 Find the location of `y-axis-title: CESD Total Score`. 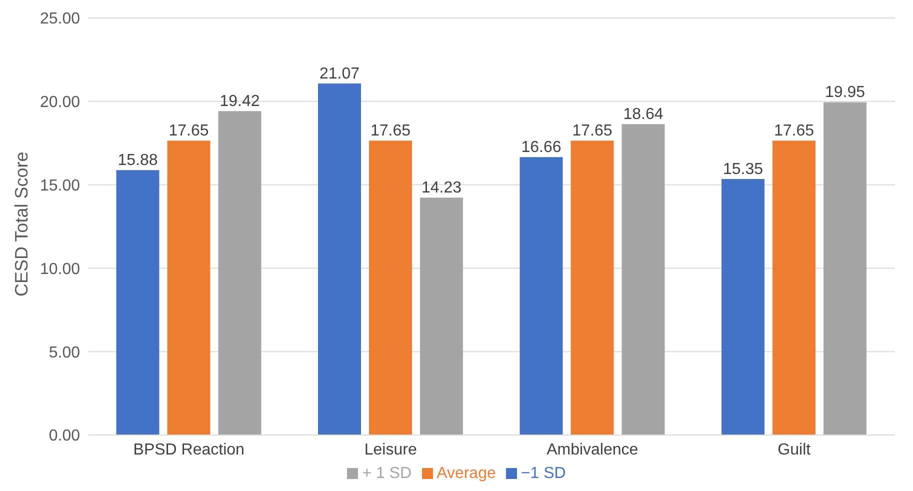

y-axis-title: CESD Total Score is located at coordinates (21, 224).